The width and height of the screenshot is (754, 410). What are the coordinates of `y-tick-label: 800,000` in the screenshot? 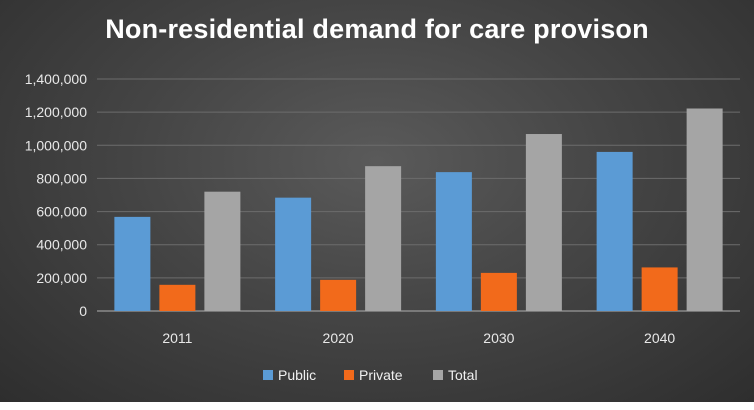 It's located at (61, 178).